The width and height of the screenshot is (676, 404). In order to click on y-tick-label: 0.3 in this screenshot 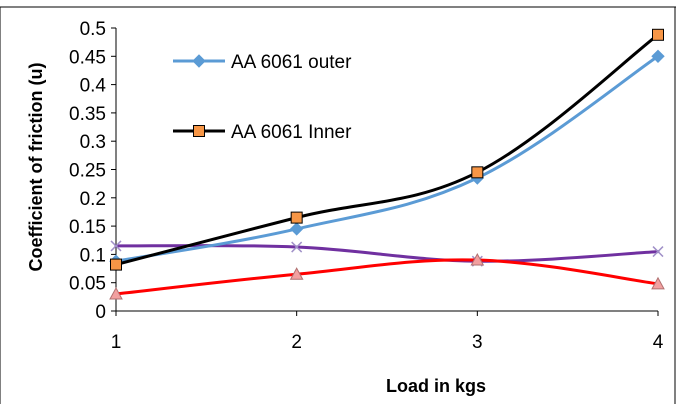, I will do `click(93, 142)`.